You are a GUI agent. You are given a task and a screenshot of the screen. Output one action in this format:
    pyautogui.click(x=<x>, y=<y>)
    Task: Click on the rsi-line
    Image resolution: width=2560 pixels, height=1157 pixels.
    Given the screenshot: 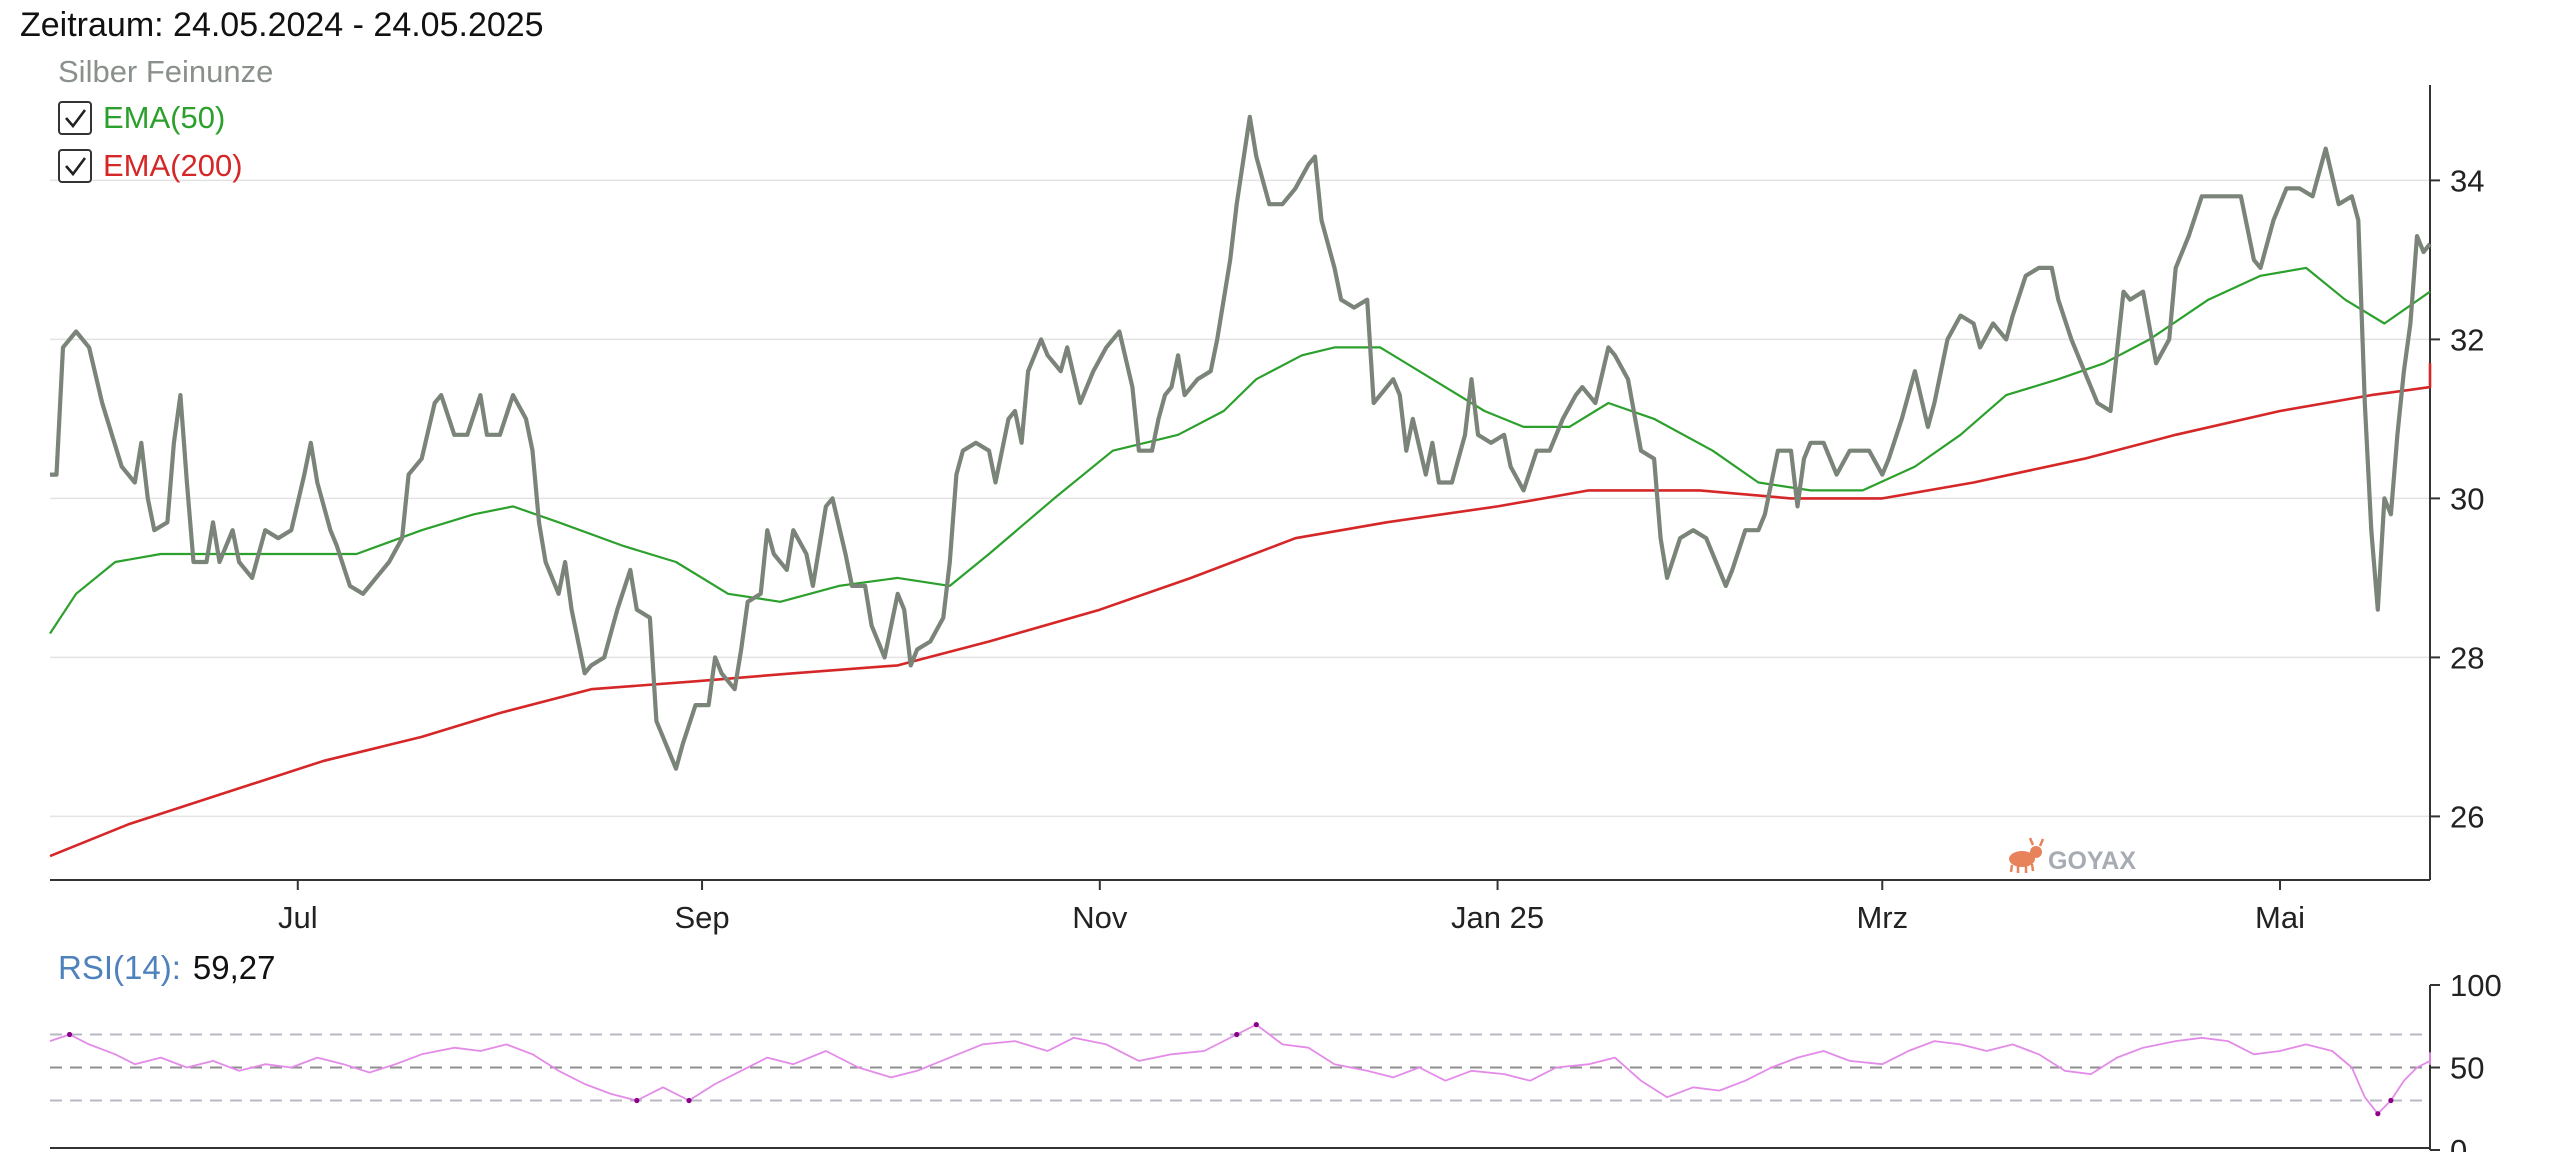 What is the action you would take?
    pyautogui.click(x=1240, y=1069)
    